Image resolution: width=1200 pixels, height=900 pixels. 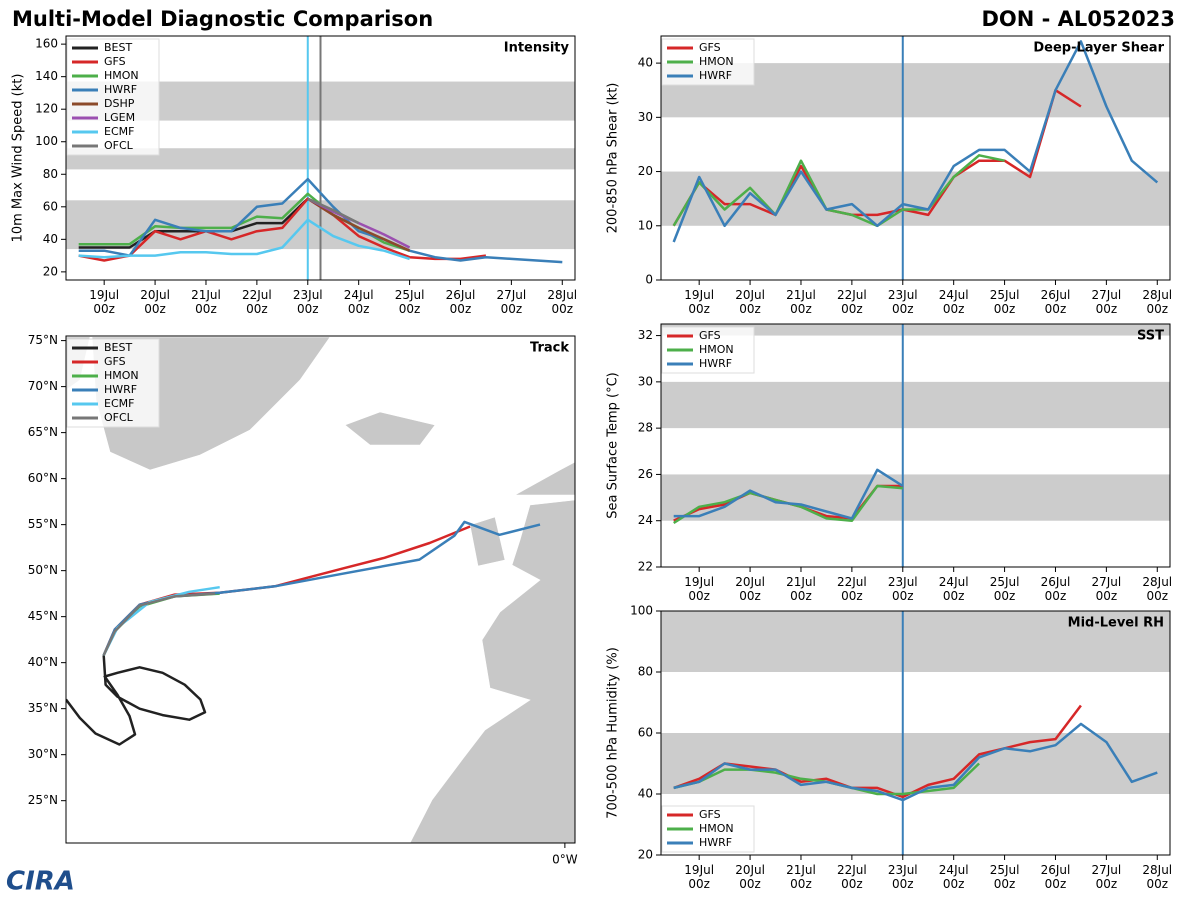 I want to click on panel-title: Track, so click(x=549, y=348).